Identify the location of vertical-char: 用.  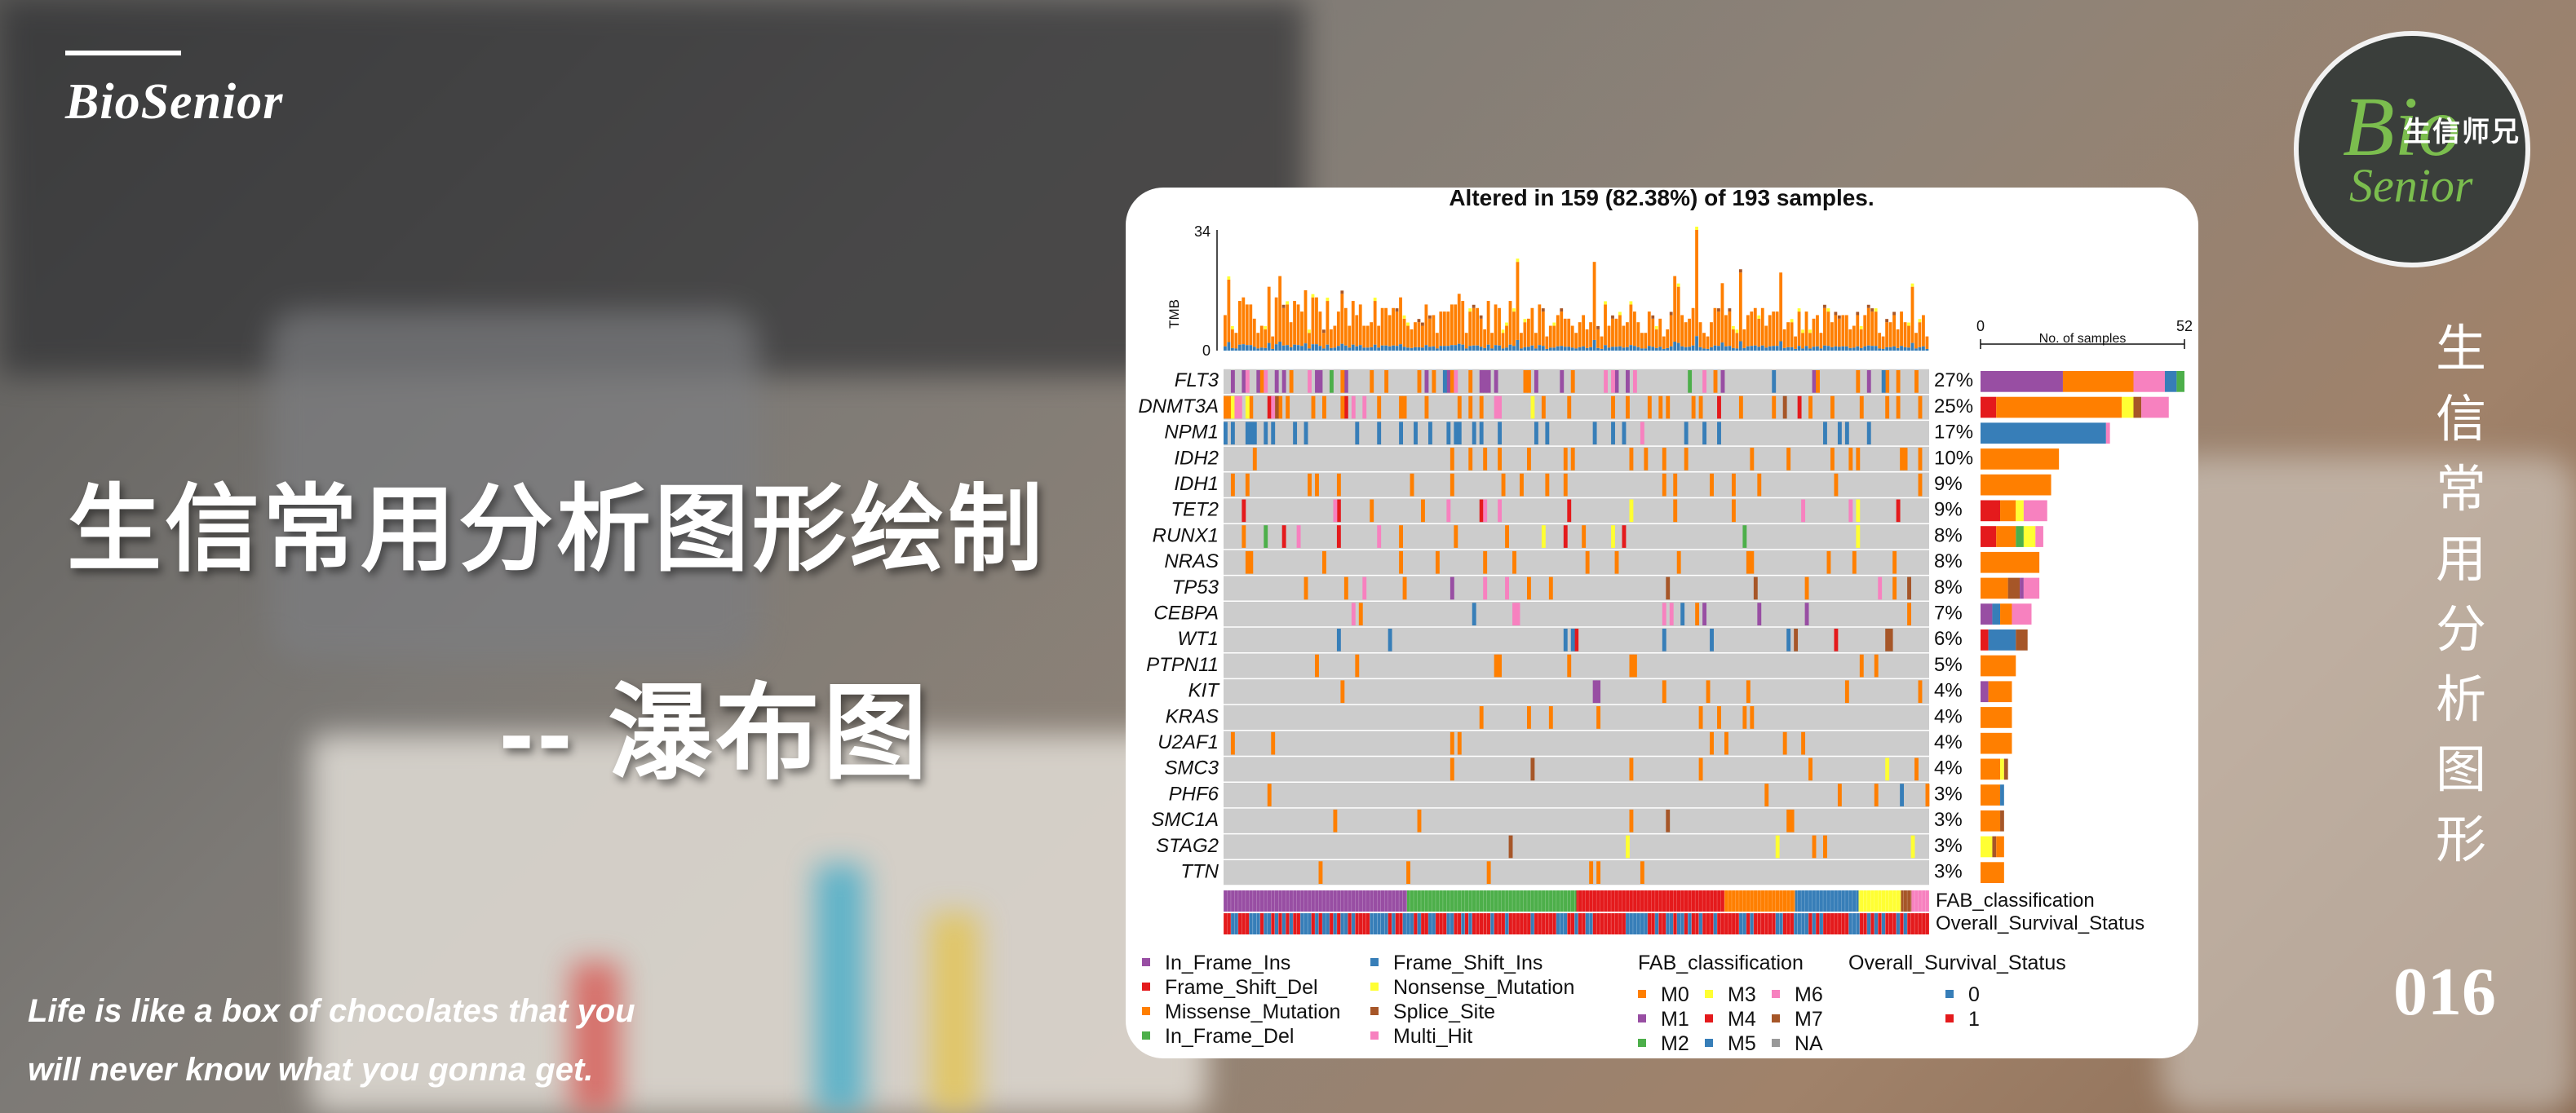
(2461, 560).